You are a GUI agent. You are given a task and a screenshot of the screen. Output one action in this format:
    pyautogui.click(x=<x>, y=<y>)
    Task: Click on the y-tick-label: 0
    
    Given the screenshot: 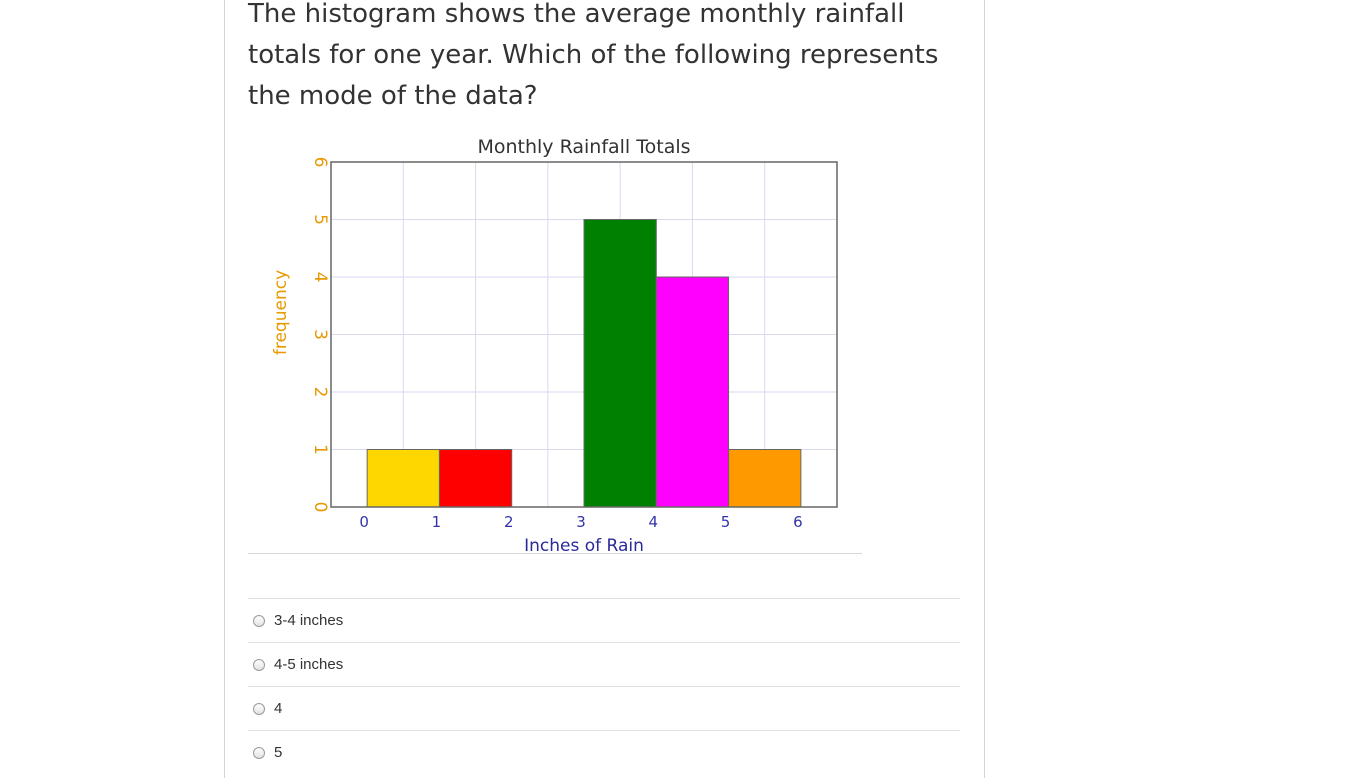 What is the action you would take?
    pyautogui.click(x=320, y=507)
    